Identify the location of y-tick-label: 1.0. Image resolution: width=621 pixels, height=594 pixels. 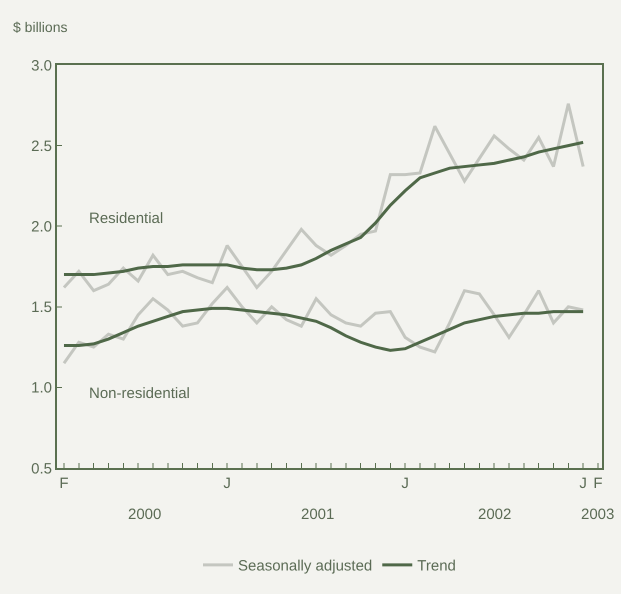
(41, 388).